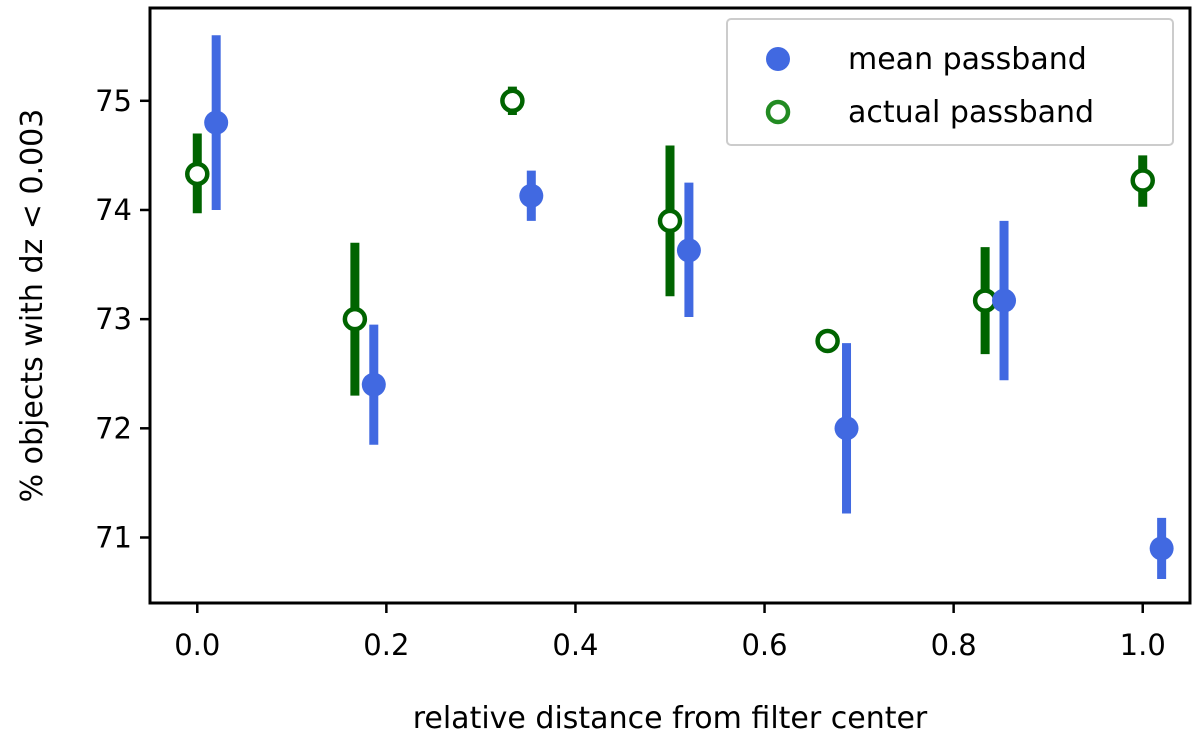 The width and height of the screenshot is (1200, 739). I want to click on x-axis-label: relative distance from filter center, so click(670, 718).